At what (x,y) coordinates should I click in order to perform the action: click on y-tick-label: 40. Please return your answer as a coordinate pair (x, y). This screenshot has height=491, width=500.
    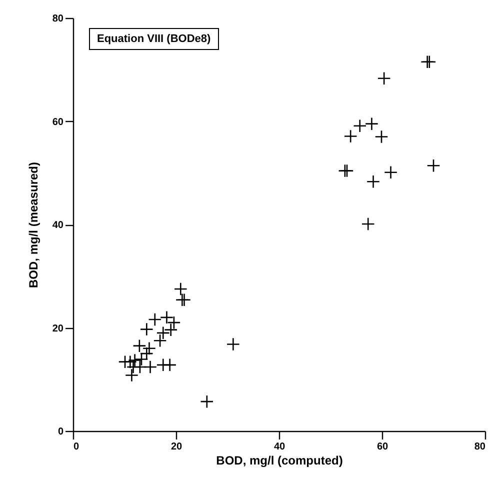
    Looking at the image, I should click on (58, 225).